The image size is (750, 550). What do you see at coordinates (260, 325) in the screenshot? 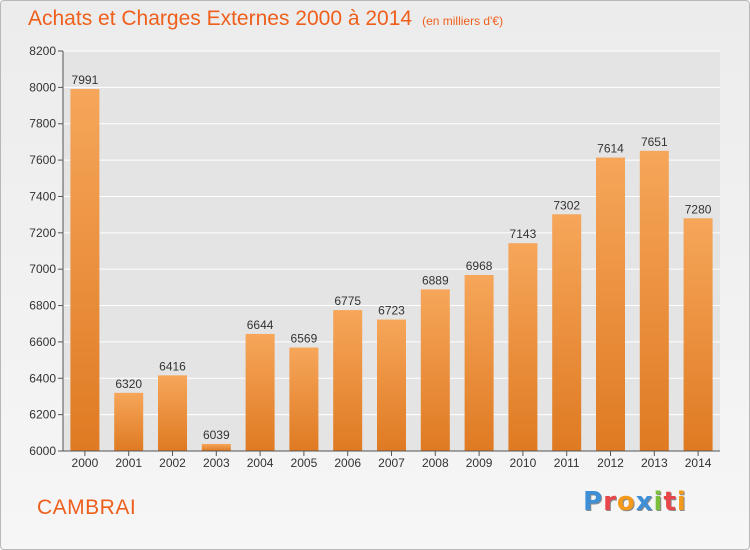
I see `data-label: 6644` at bounding box center [260, 325].